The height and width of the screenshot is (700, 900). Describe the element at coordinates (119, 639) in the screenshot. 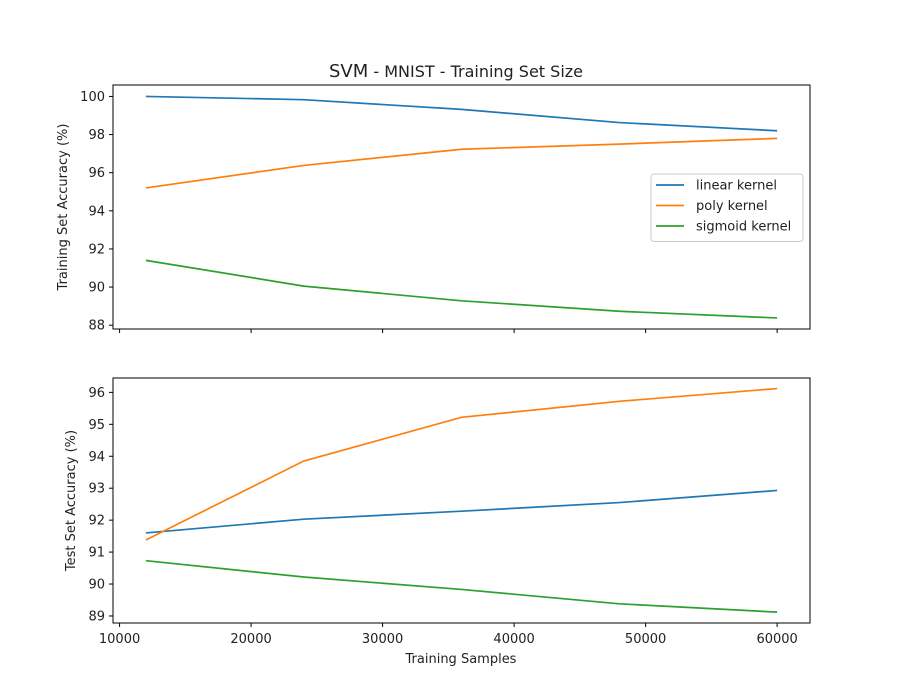

I see `x-tick-label: 10000` at that location.